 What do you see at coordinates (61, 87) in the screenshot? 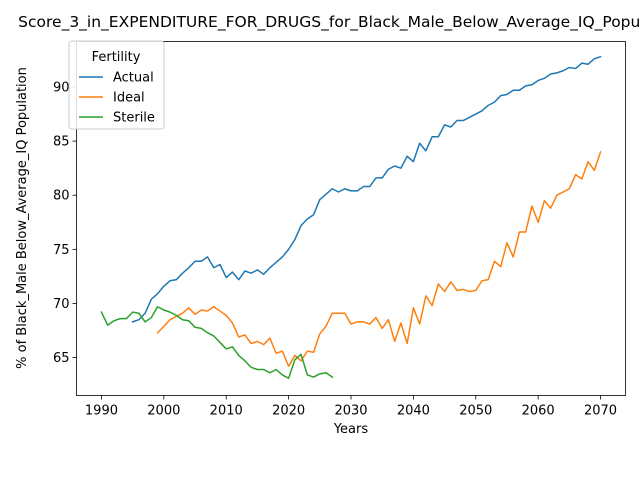
I see `y-tick-label: 90` at bounding box center [61, 87].